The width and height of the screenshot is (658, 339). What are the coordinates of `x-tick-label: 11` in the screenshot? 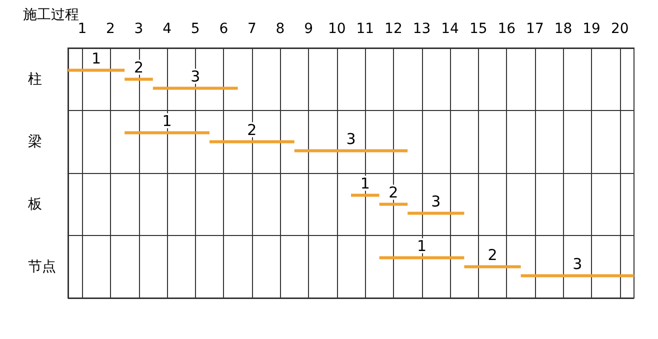 It's located at (365, 29).